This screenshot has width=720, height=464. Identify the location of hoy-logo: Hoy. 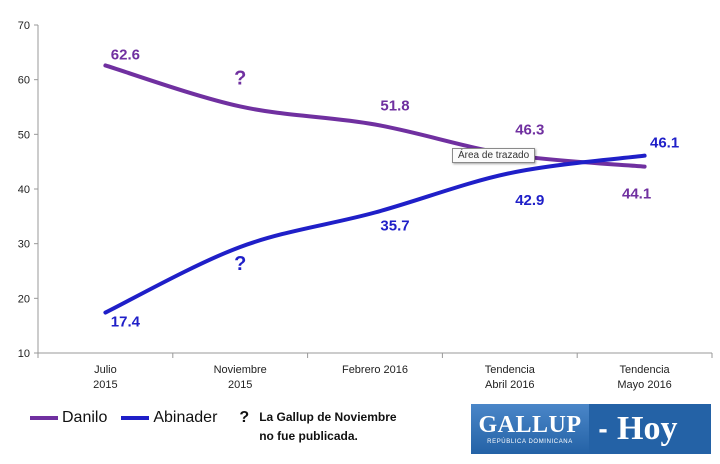
(664, 429).